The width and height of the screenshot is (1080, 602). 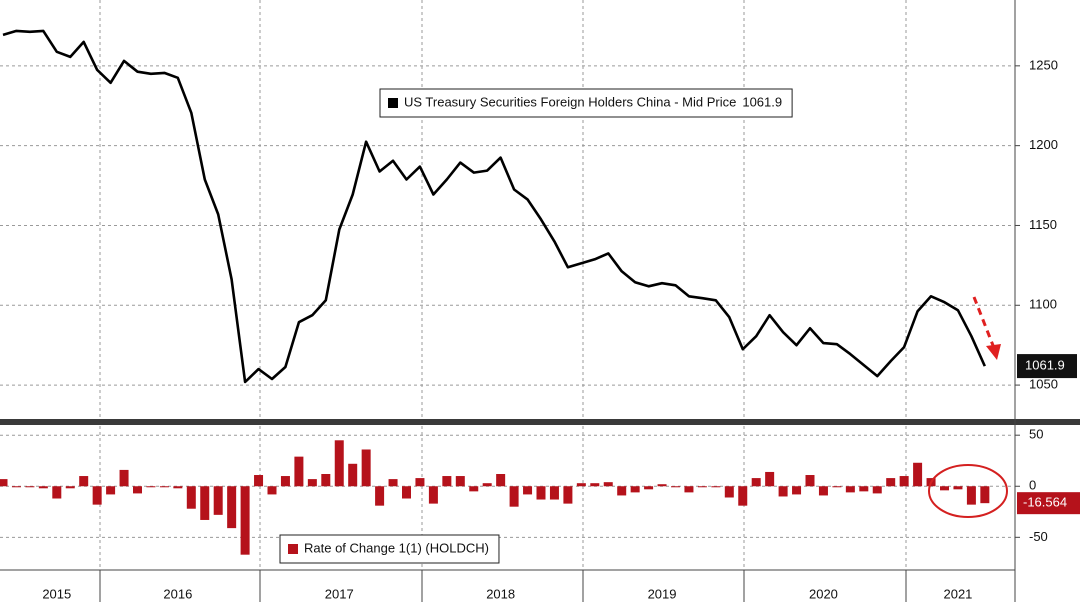 What do you see at coordinates (968, 407) in the screenshot?
I see `annotations` at bounding box center [968, 407].